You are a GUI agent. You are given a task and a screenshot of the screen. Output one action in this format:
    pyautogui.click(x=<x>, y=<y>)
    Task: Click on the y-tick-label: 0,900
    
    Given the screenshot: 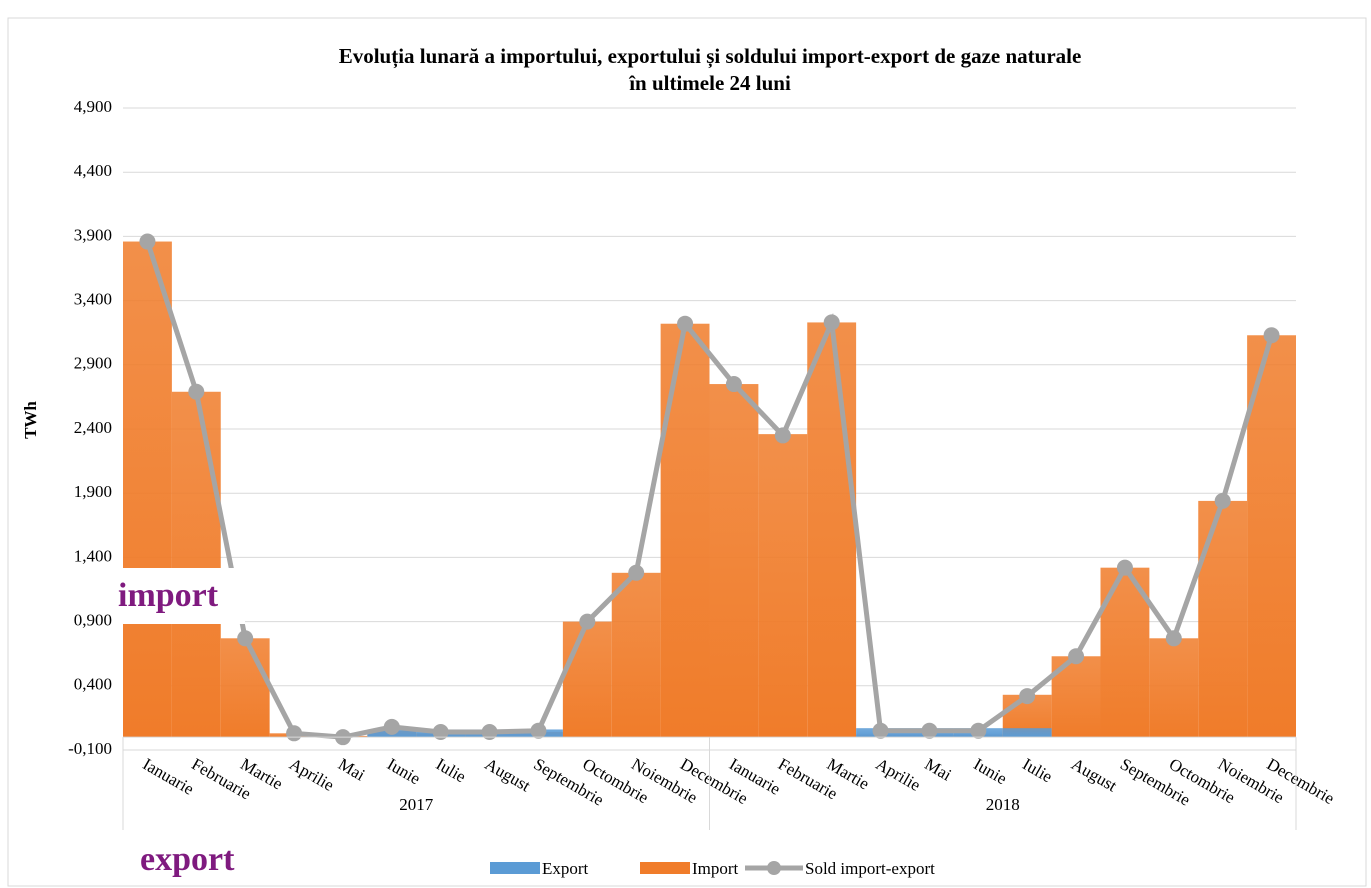 What is the action you would take?
    pyautogui.click(x=93, y=620)
    